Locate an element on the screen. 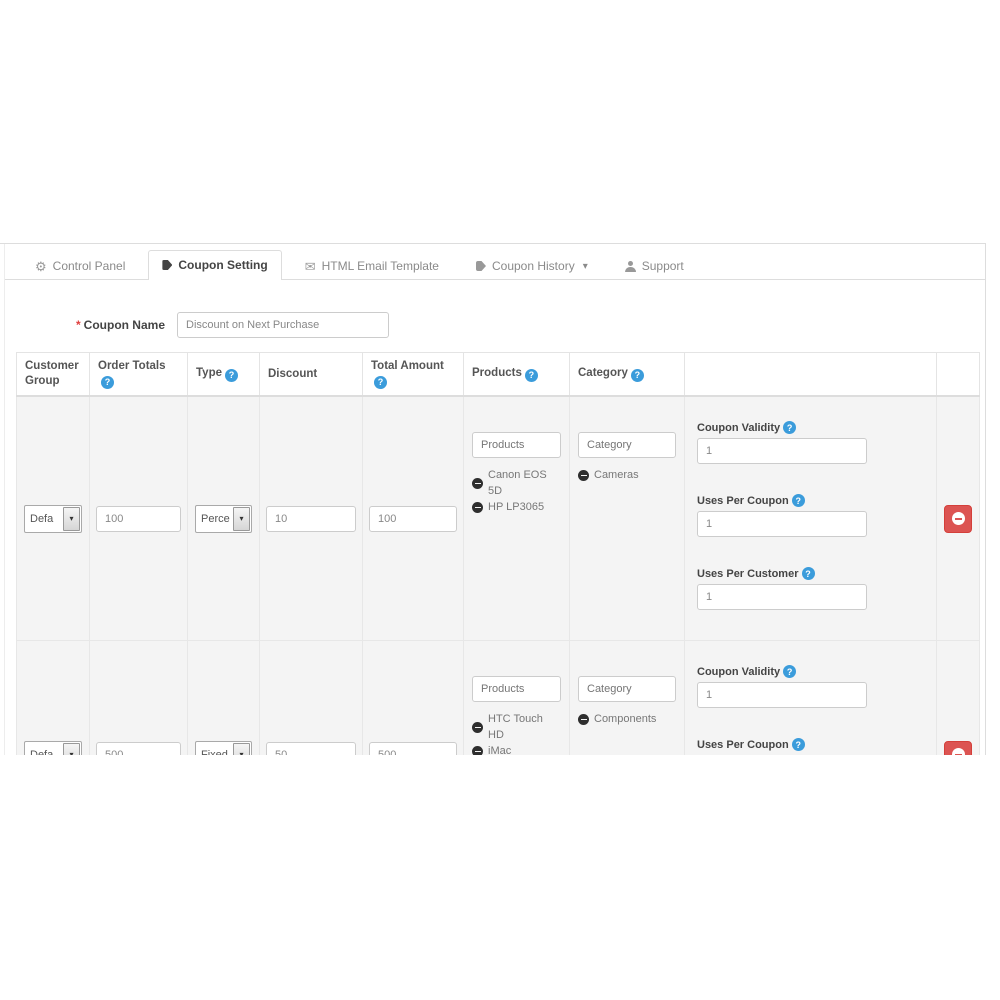 The image size is (1000, 1000). tab-label: HTML Email Template is located at coordinates (380, 266).